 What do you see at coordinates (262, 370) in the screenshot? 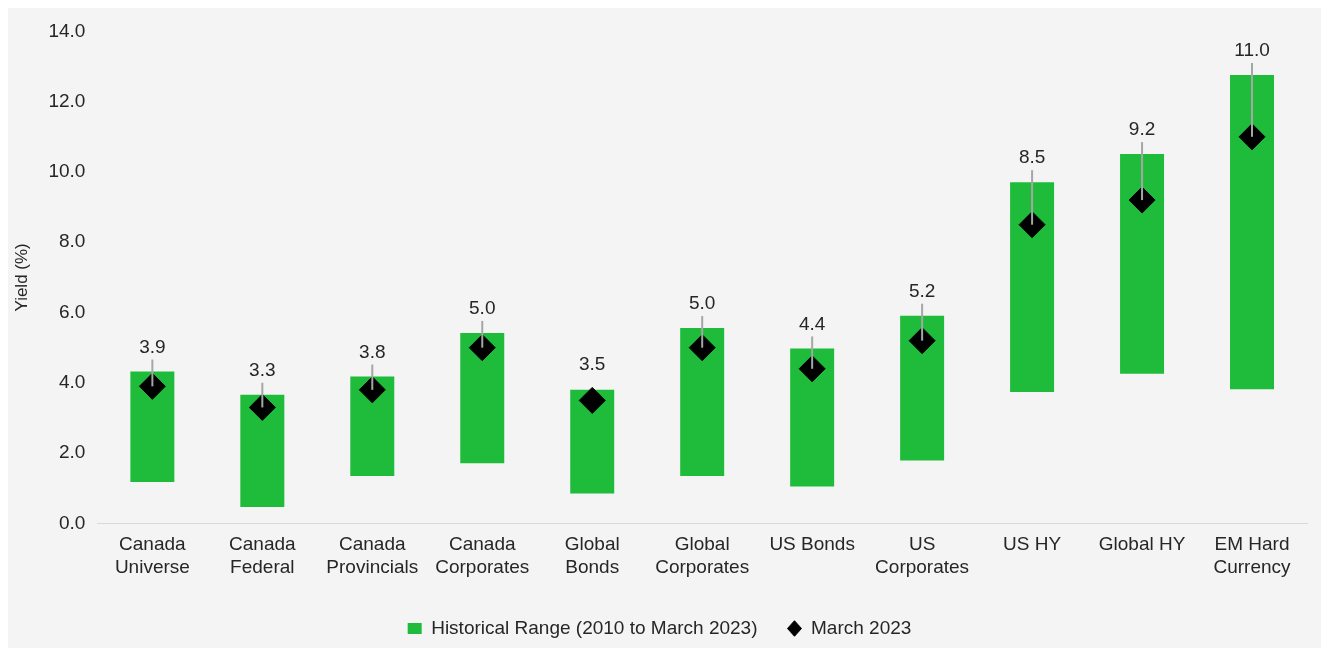
I see `data-label: 3.3` at bounding box center [262, 370].